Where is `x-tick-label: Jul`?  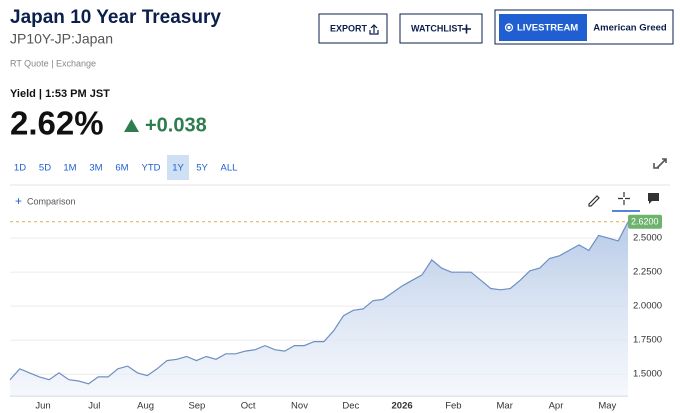
x-tick-label: Jul is located at coordinates (94, 406).